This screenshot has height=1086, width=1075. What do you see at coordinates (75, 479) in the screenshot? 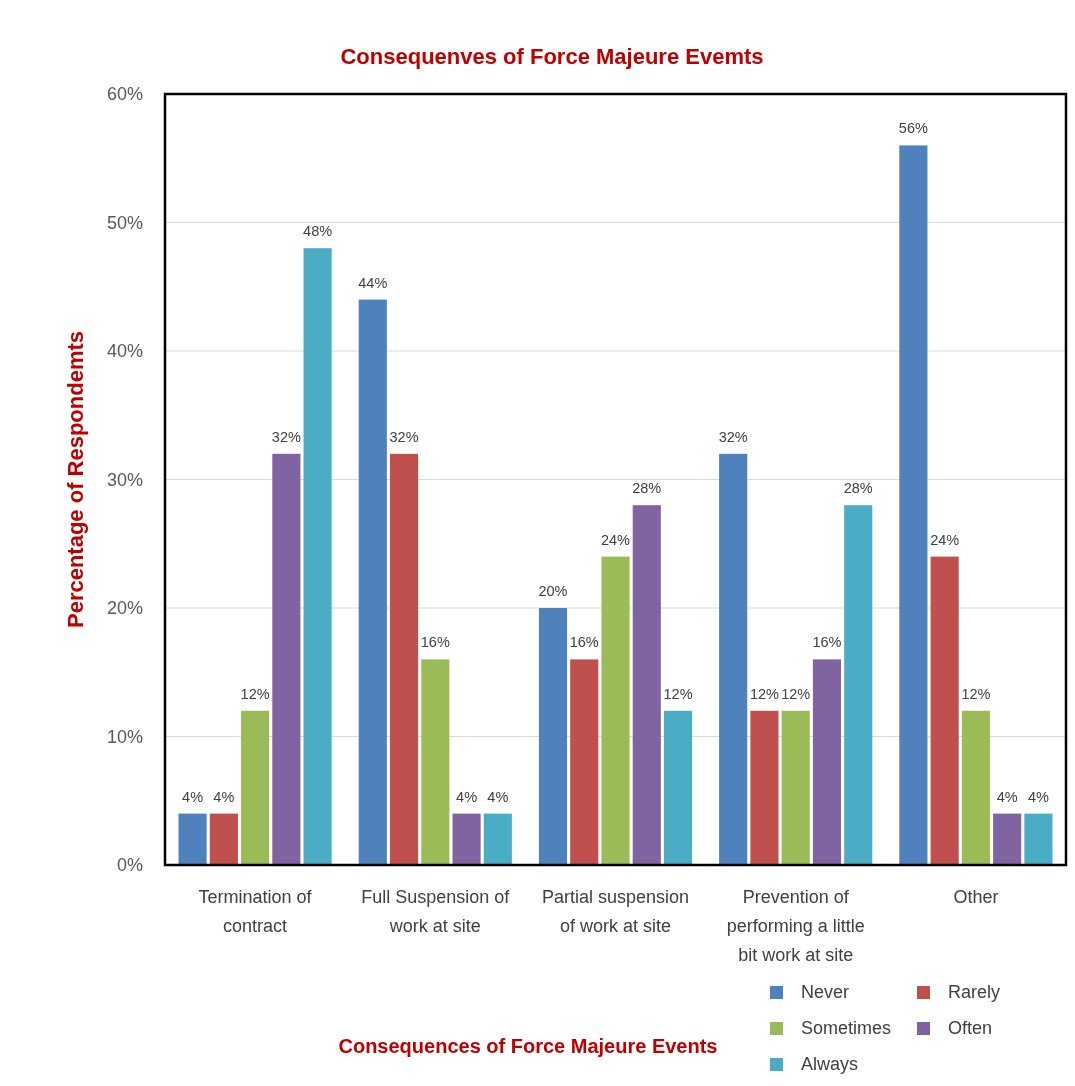
I see `y-axis-title: Percentage of Respondemts` at bounding box center [75, 479].